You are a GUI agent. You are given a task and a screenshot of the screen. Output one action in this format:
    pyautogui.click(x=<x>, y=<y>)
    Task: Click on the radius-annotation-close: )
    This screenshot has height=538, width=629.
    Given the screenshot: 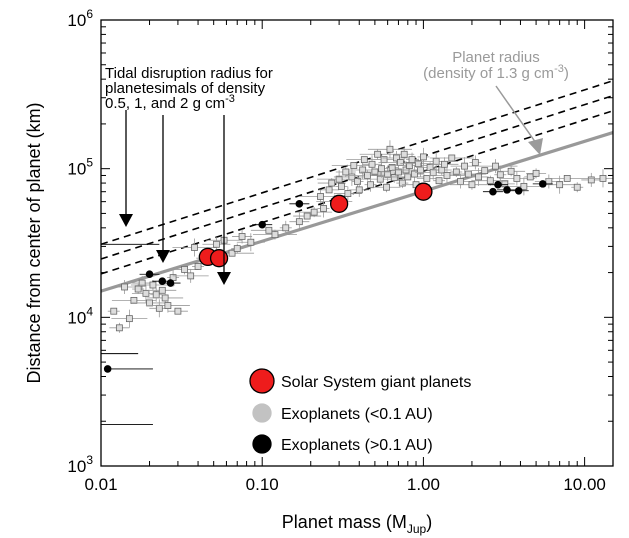 What is the action you would take?
    pyautogui.click(x=566, y=73)
    